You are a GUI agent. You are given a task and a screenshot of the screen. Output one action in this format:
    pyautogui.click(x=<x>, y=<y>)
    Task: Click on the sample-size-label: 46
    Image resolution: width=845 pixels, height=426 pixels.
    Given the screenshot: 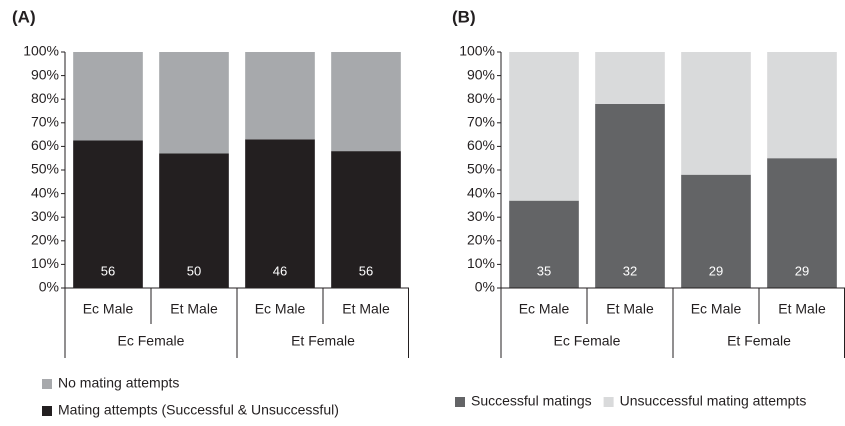 What is the action you would take?
    pyautogui.click(x=280, y=270)
    